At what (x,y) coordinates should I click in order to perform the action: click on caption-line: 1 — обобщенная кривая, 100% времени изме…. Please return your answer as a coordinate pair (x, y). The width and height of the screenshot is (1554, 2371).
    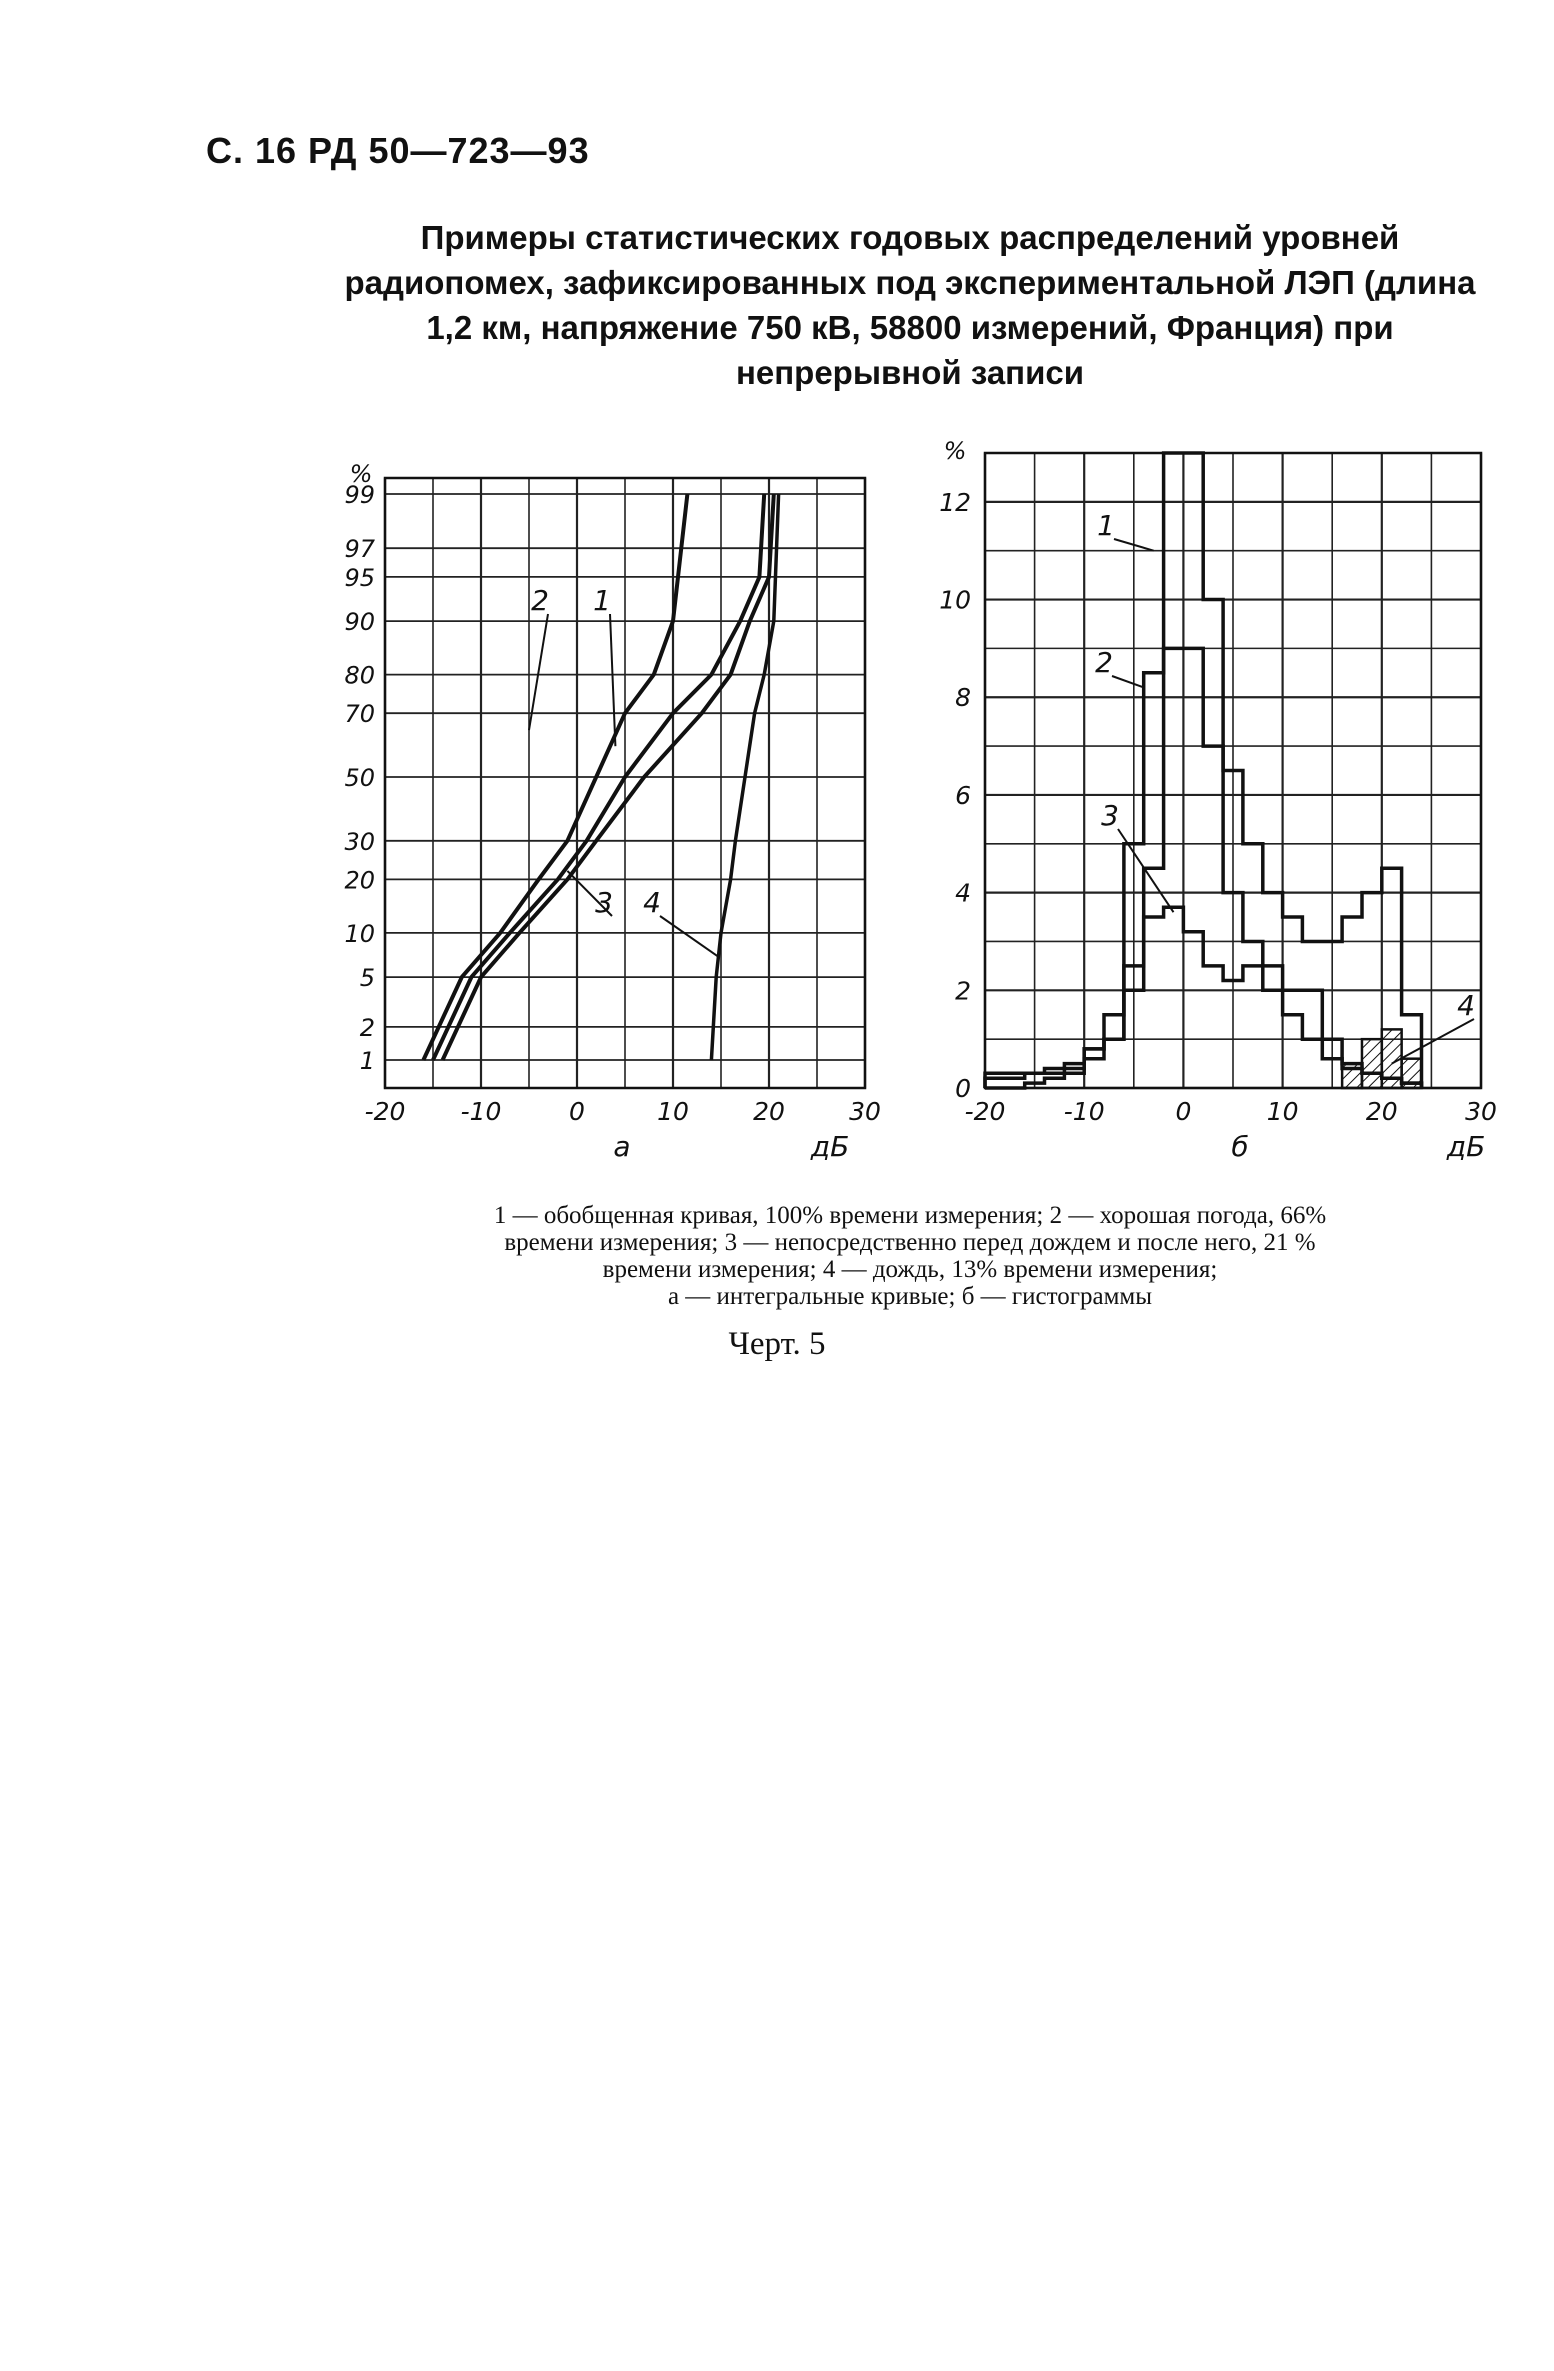
    Looking at the image, I should click on (910, 1215).